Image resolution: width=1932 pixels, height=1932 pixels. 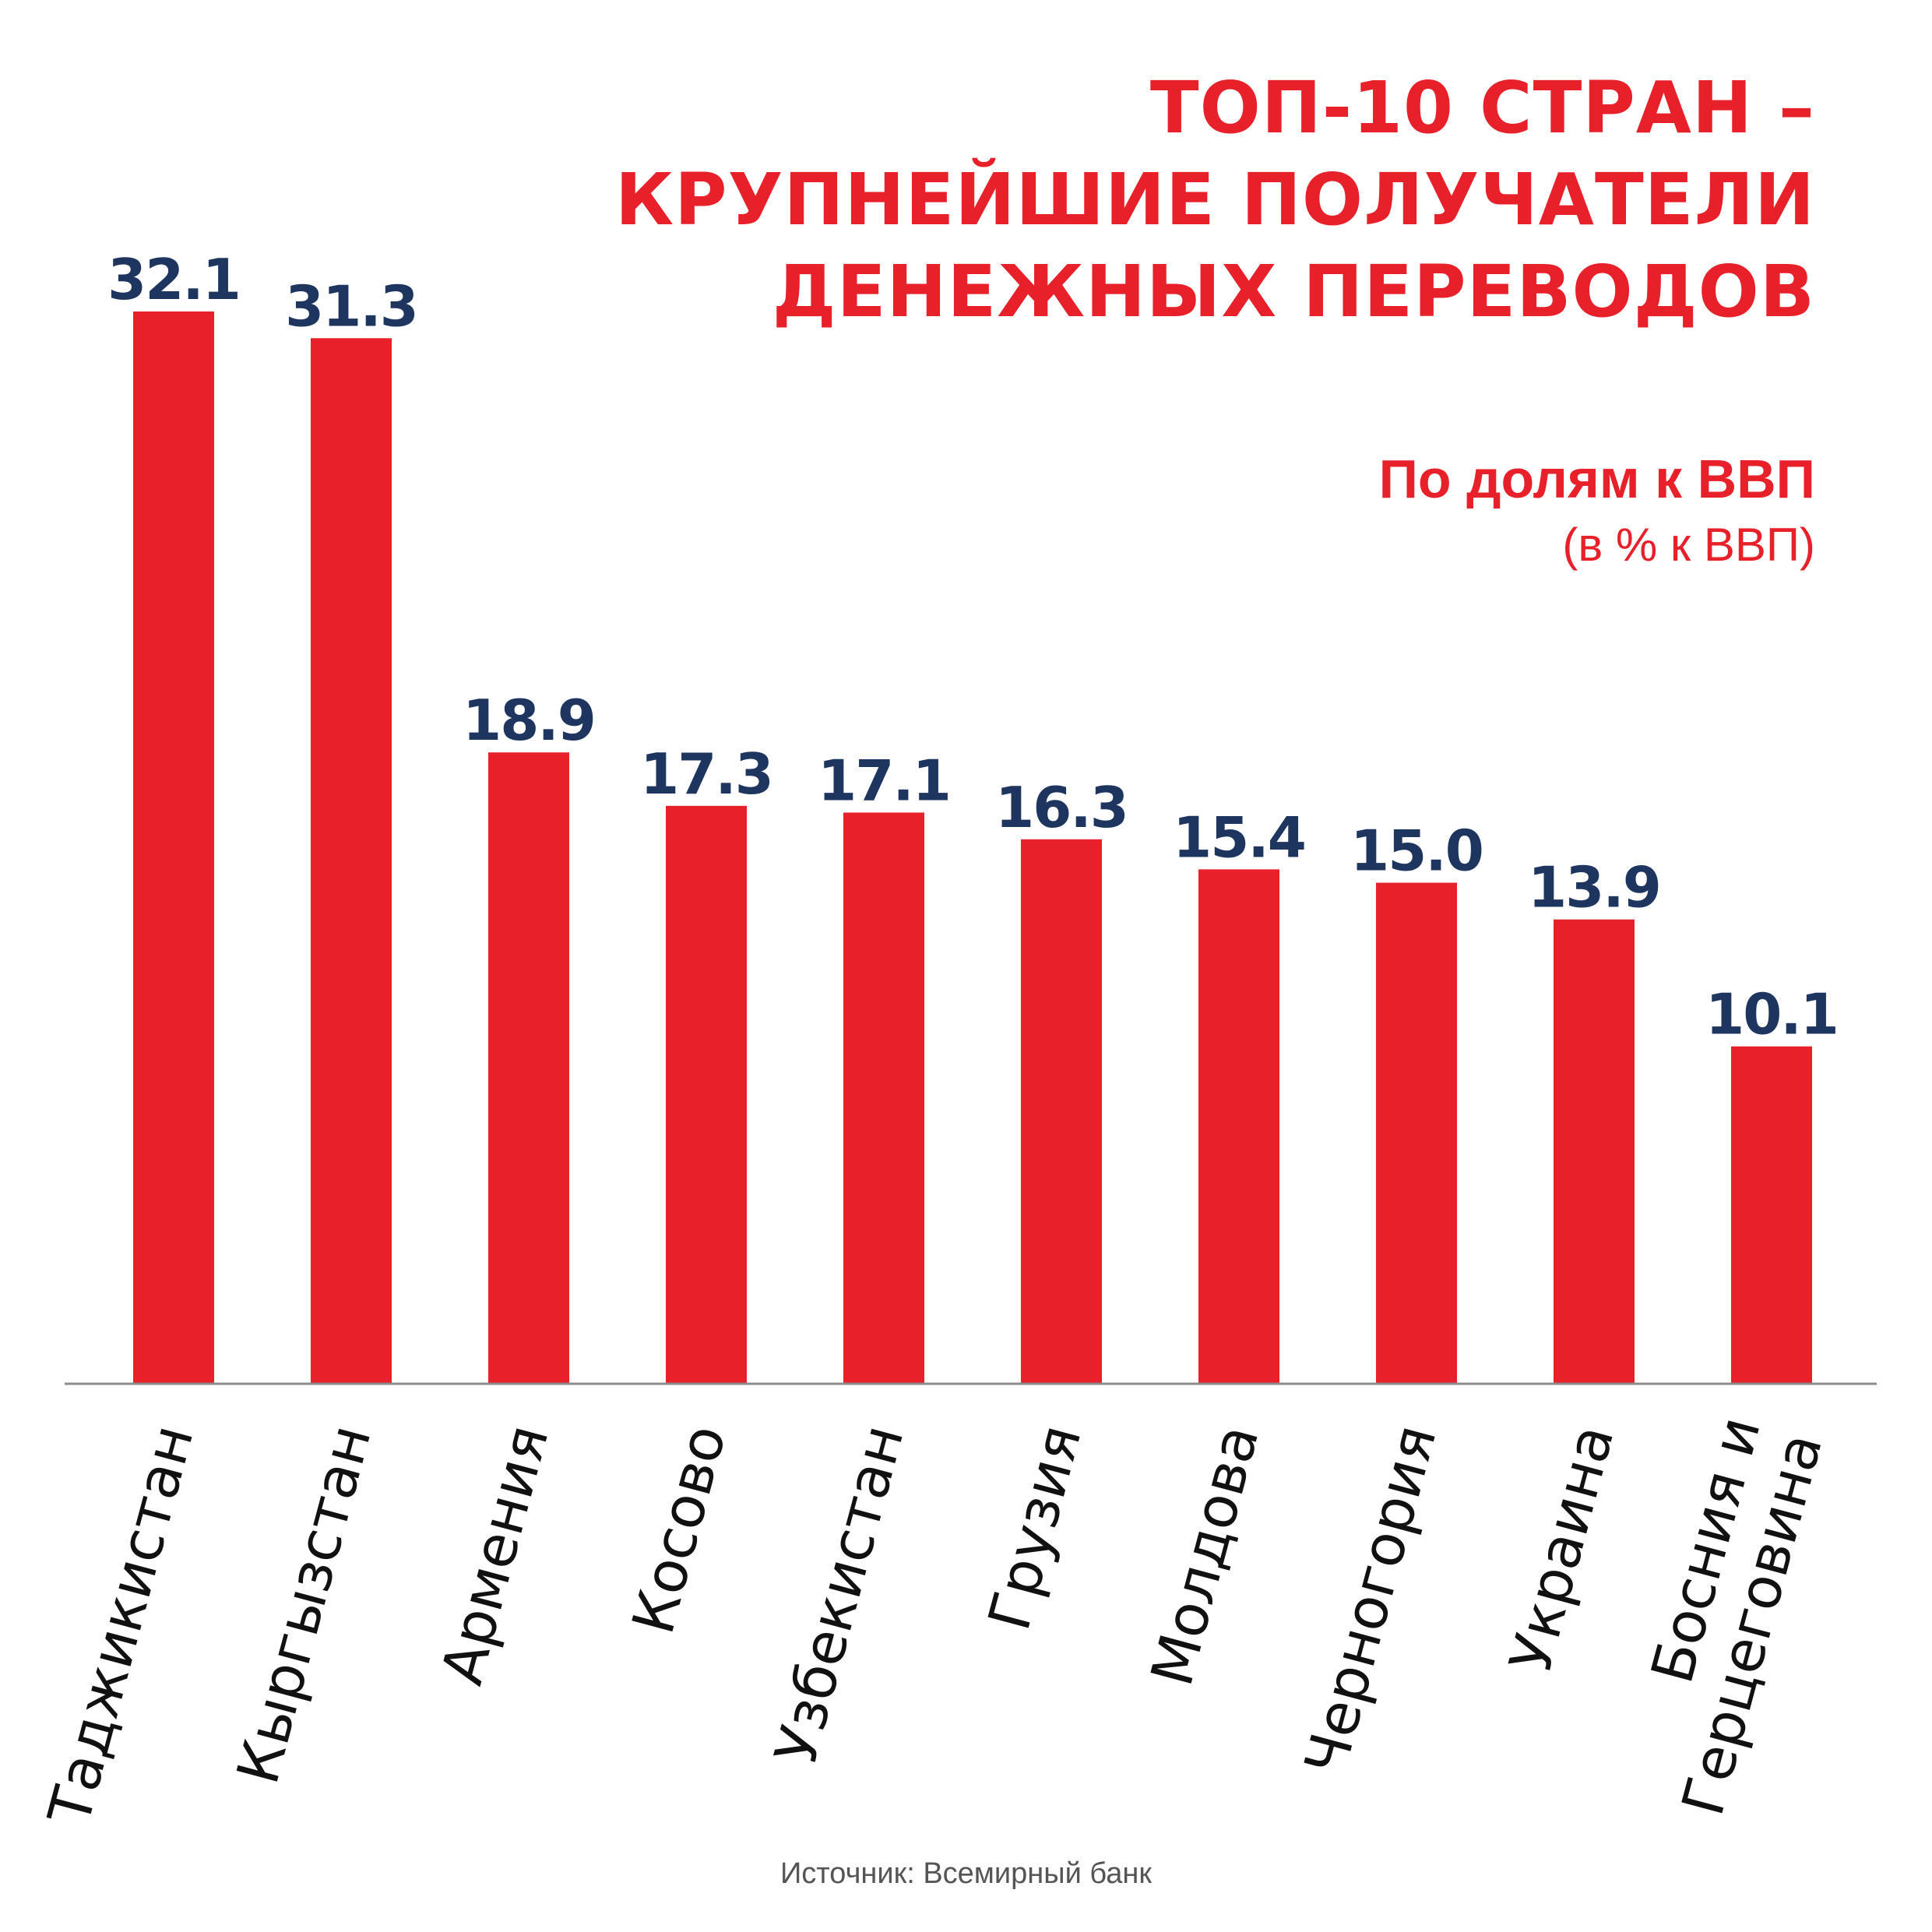 I want to click on category-label-group: Таджикистан, so click(x=121, y=1625).